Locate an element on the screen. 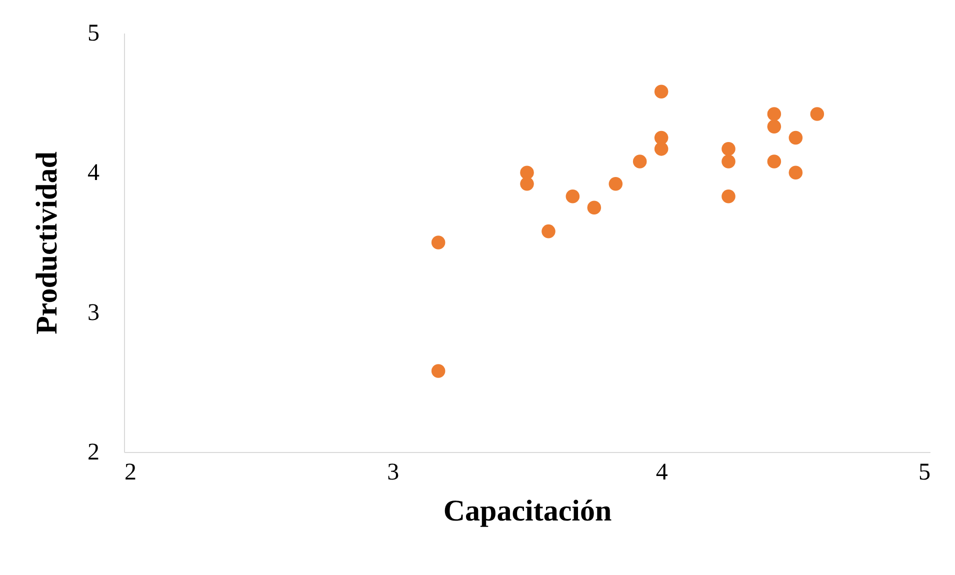  x-tick-label: 5 is located at coordinates (924, 473).